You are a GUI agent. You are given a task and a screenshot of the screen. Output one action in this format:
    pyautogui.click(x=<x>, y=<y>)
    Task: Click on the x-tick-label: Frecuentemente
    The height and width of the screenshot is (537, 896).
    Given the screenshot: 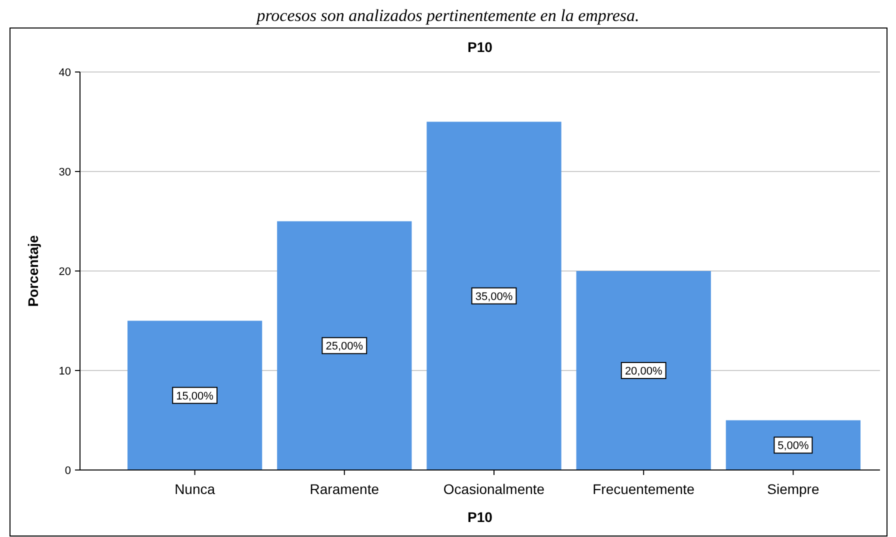 What is the action you would take?
    pyautogui.click(x=643, y=489)
    